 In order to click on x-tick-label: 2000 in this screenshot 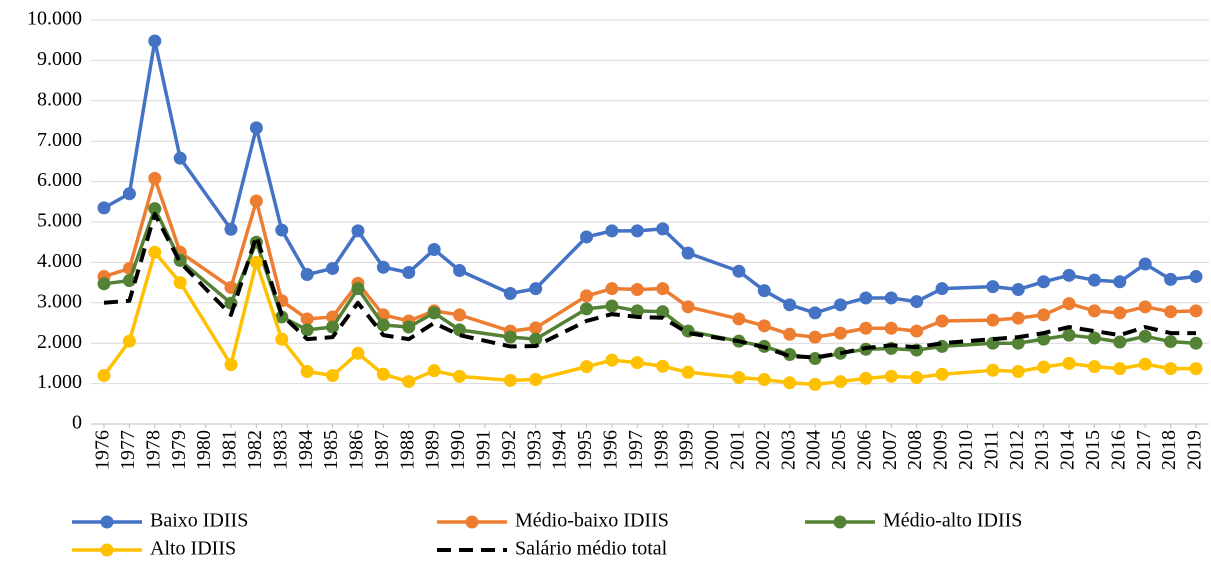, I will do `click(712, 450)`.